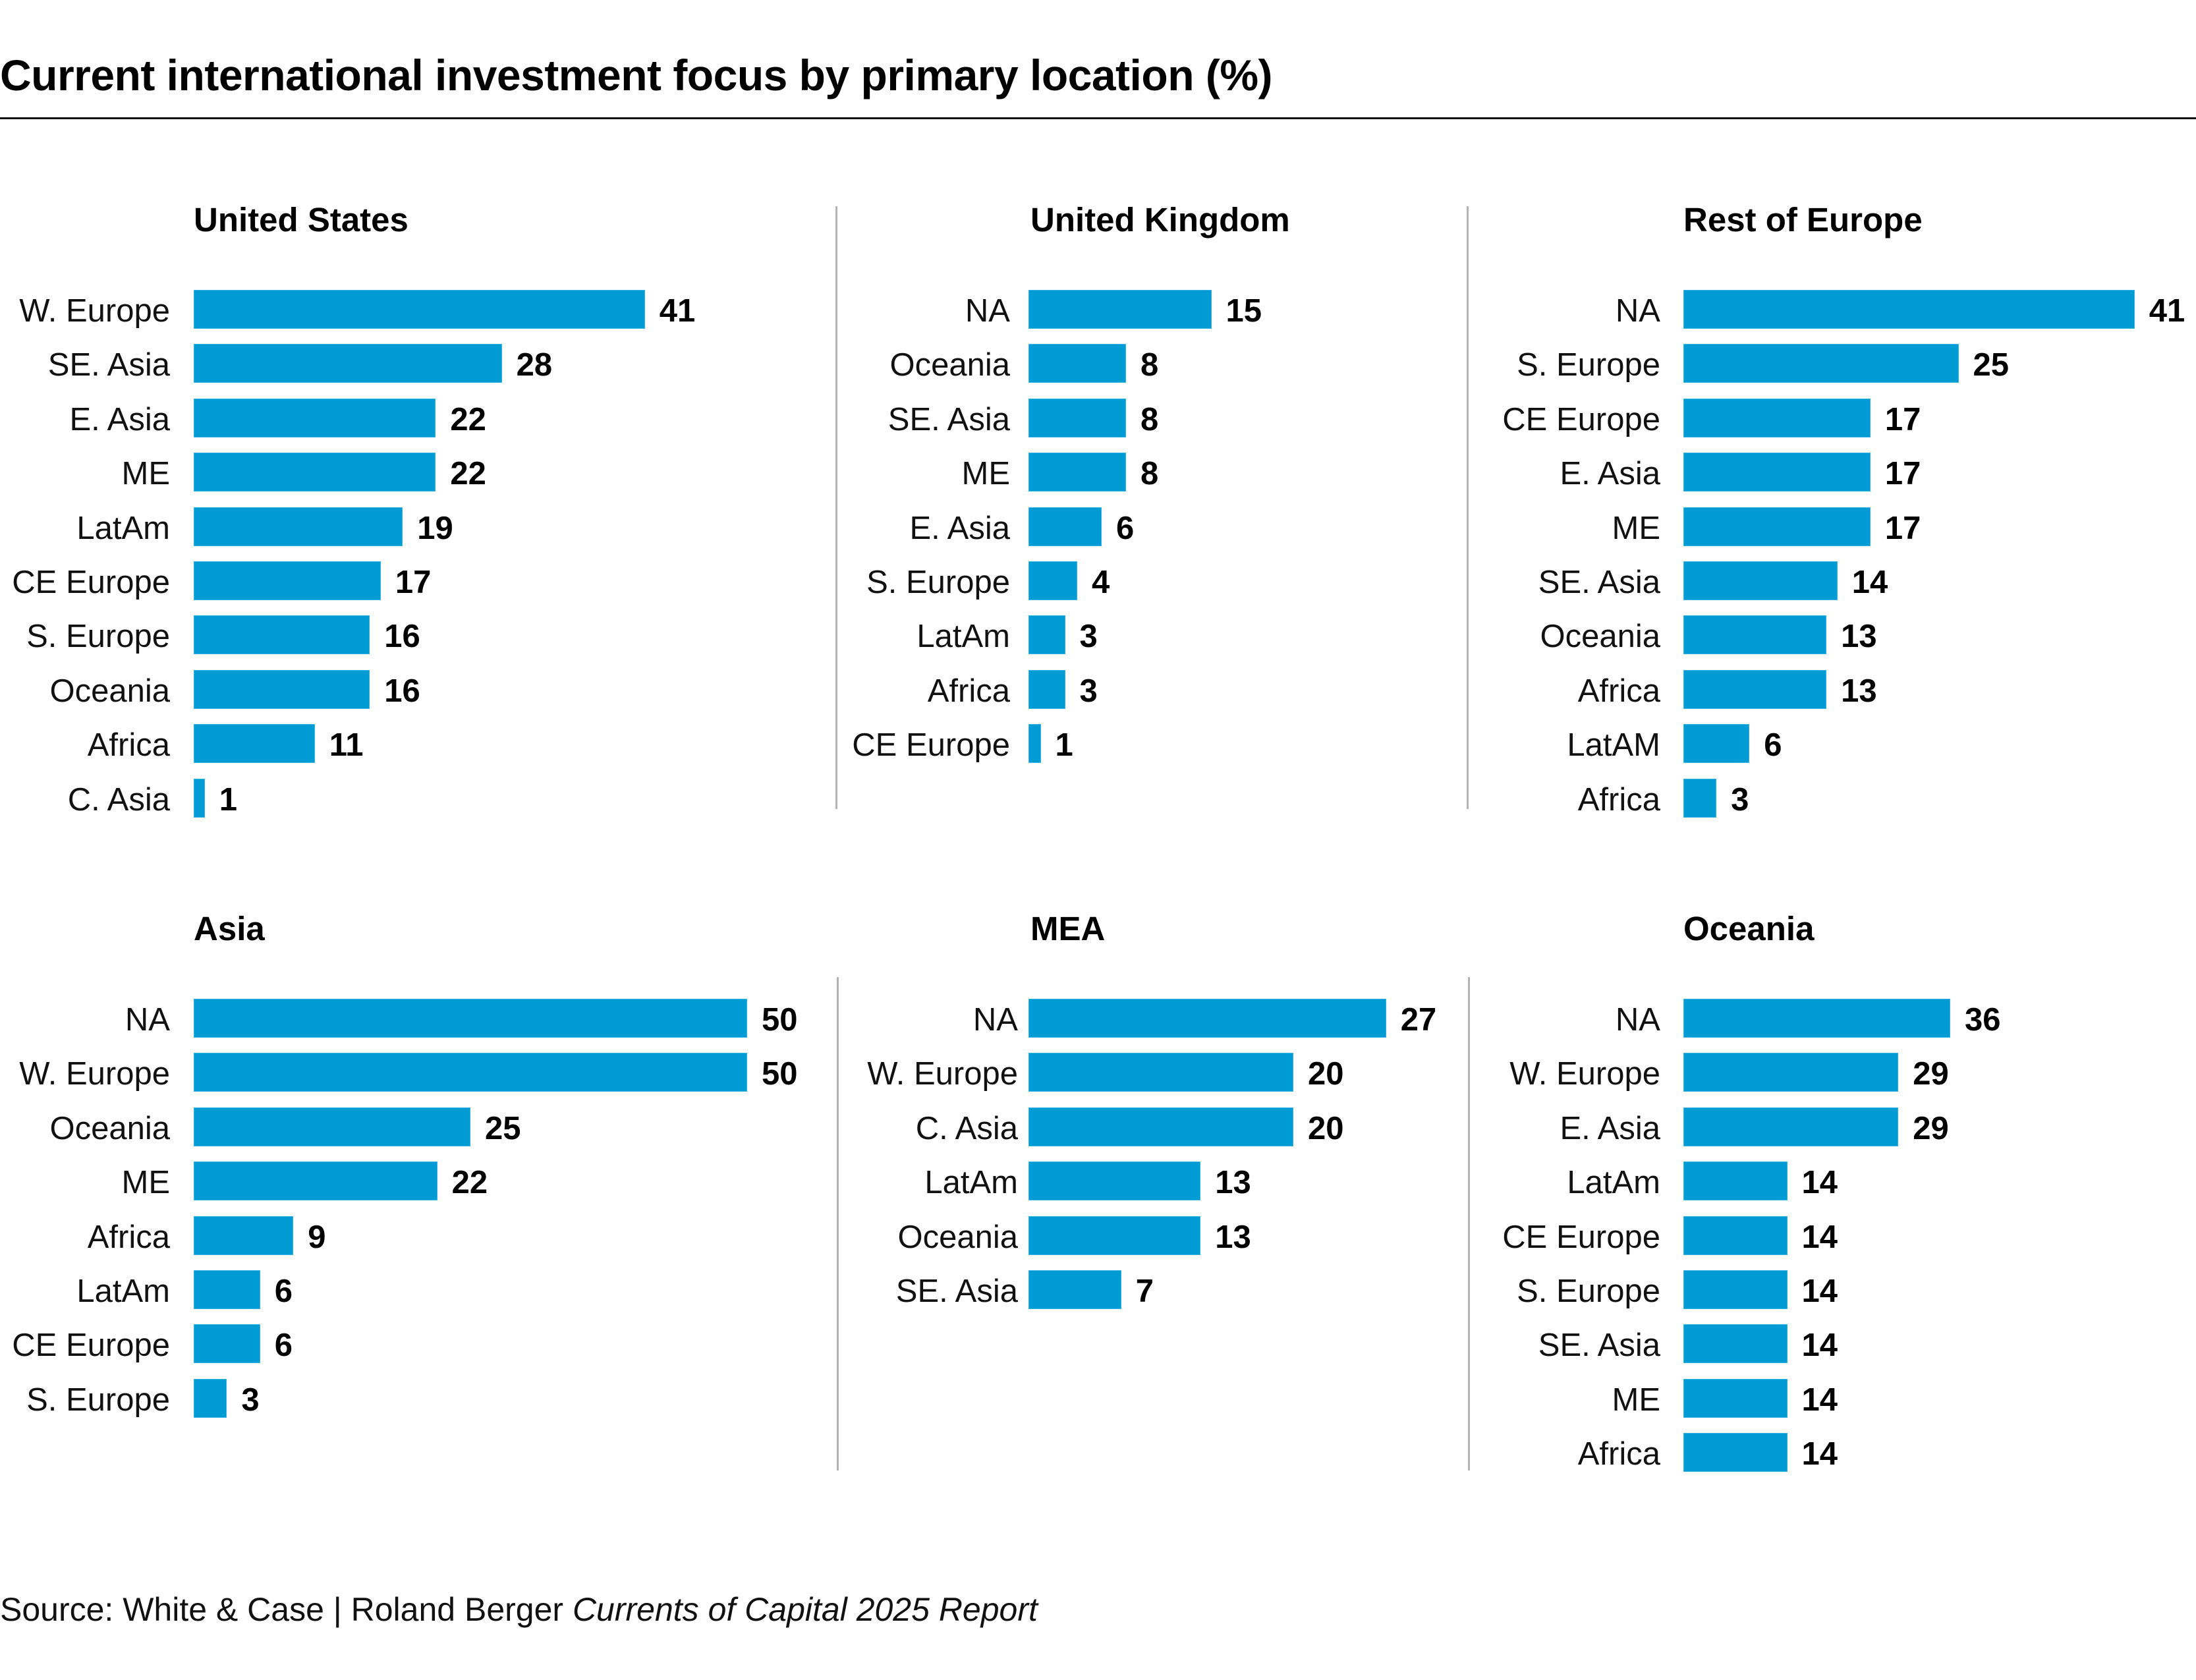 Image resolution: width=2196 pixels, height=1680 pixels. What do you see at coordinates (2167, 311) in the screenshot?
I see `value-label: 41` at bounding box center [2167, 311].